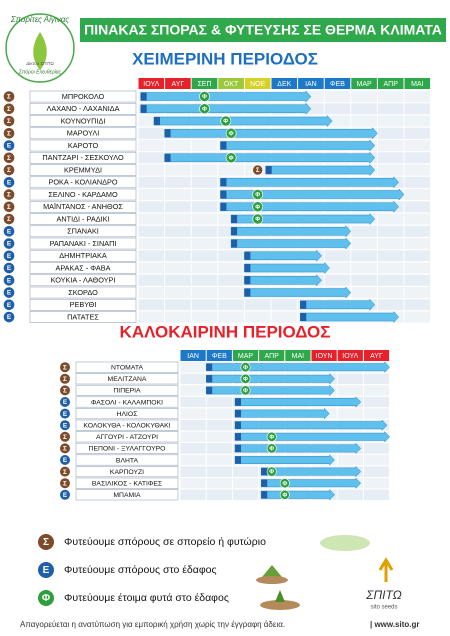  Describe the element at coordinates (231, 84) in the screenshot. I see `month-label: ΟΚΤ` at that location.